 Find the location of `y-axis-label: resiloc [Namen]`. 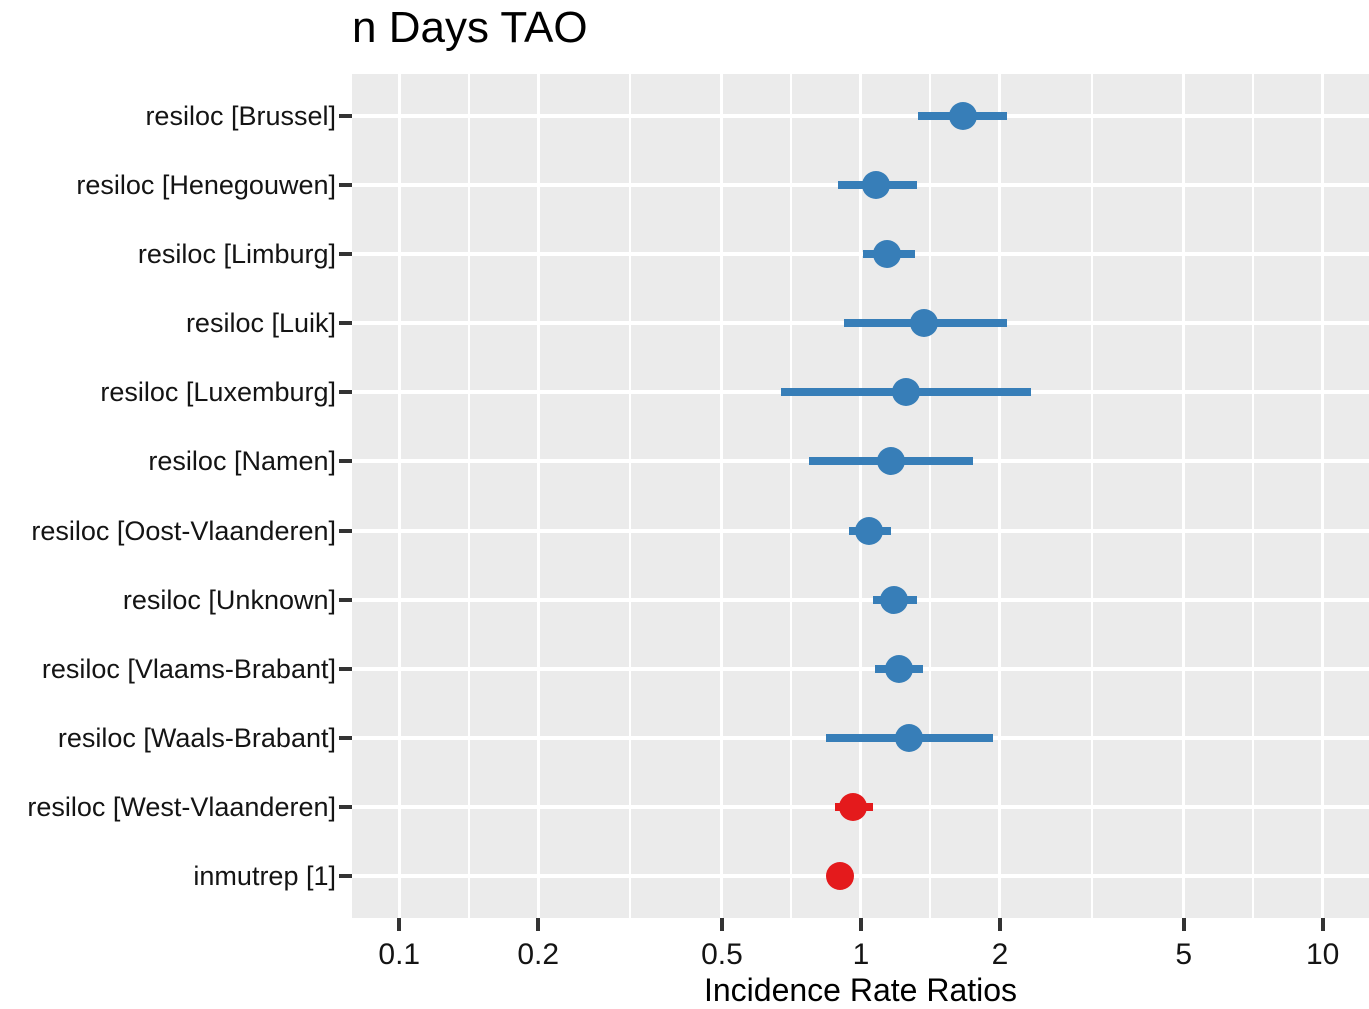

y-axis-label: resiloc [Namen] is located at coordinates (242, 461).